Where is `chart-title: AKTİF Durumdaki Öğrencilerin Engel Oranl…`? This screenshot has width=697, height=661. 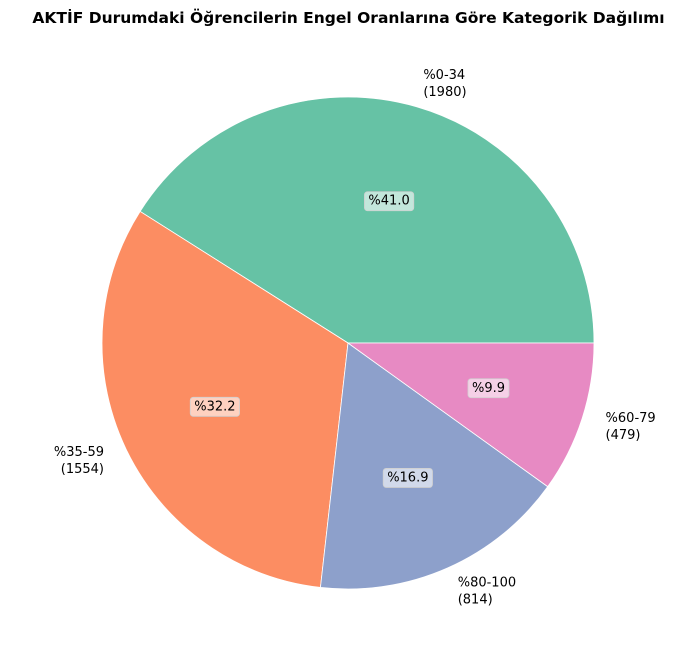
chart-title: AKTİF Durumdaki Öğrencilerin Engel Oranl… is located at coordinates (348, 18).